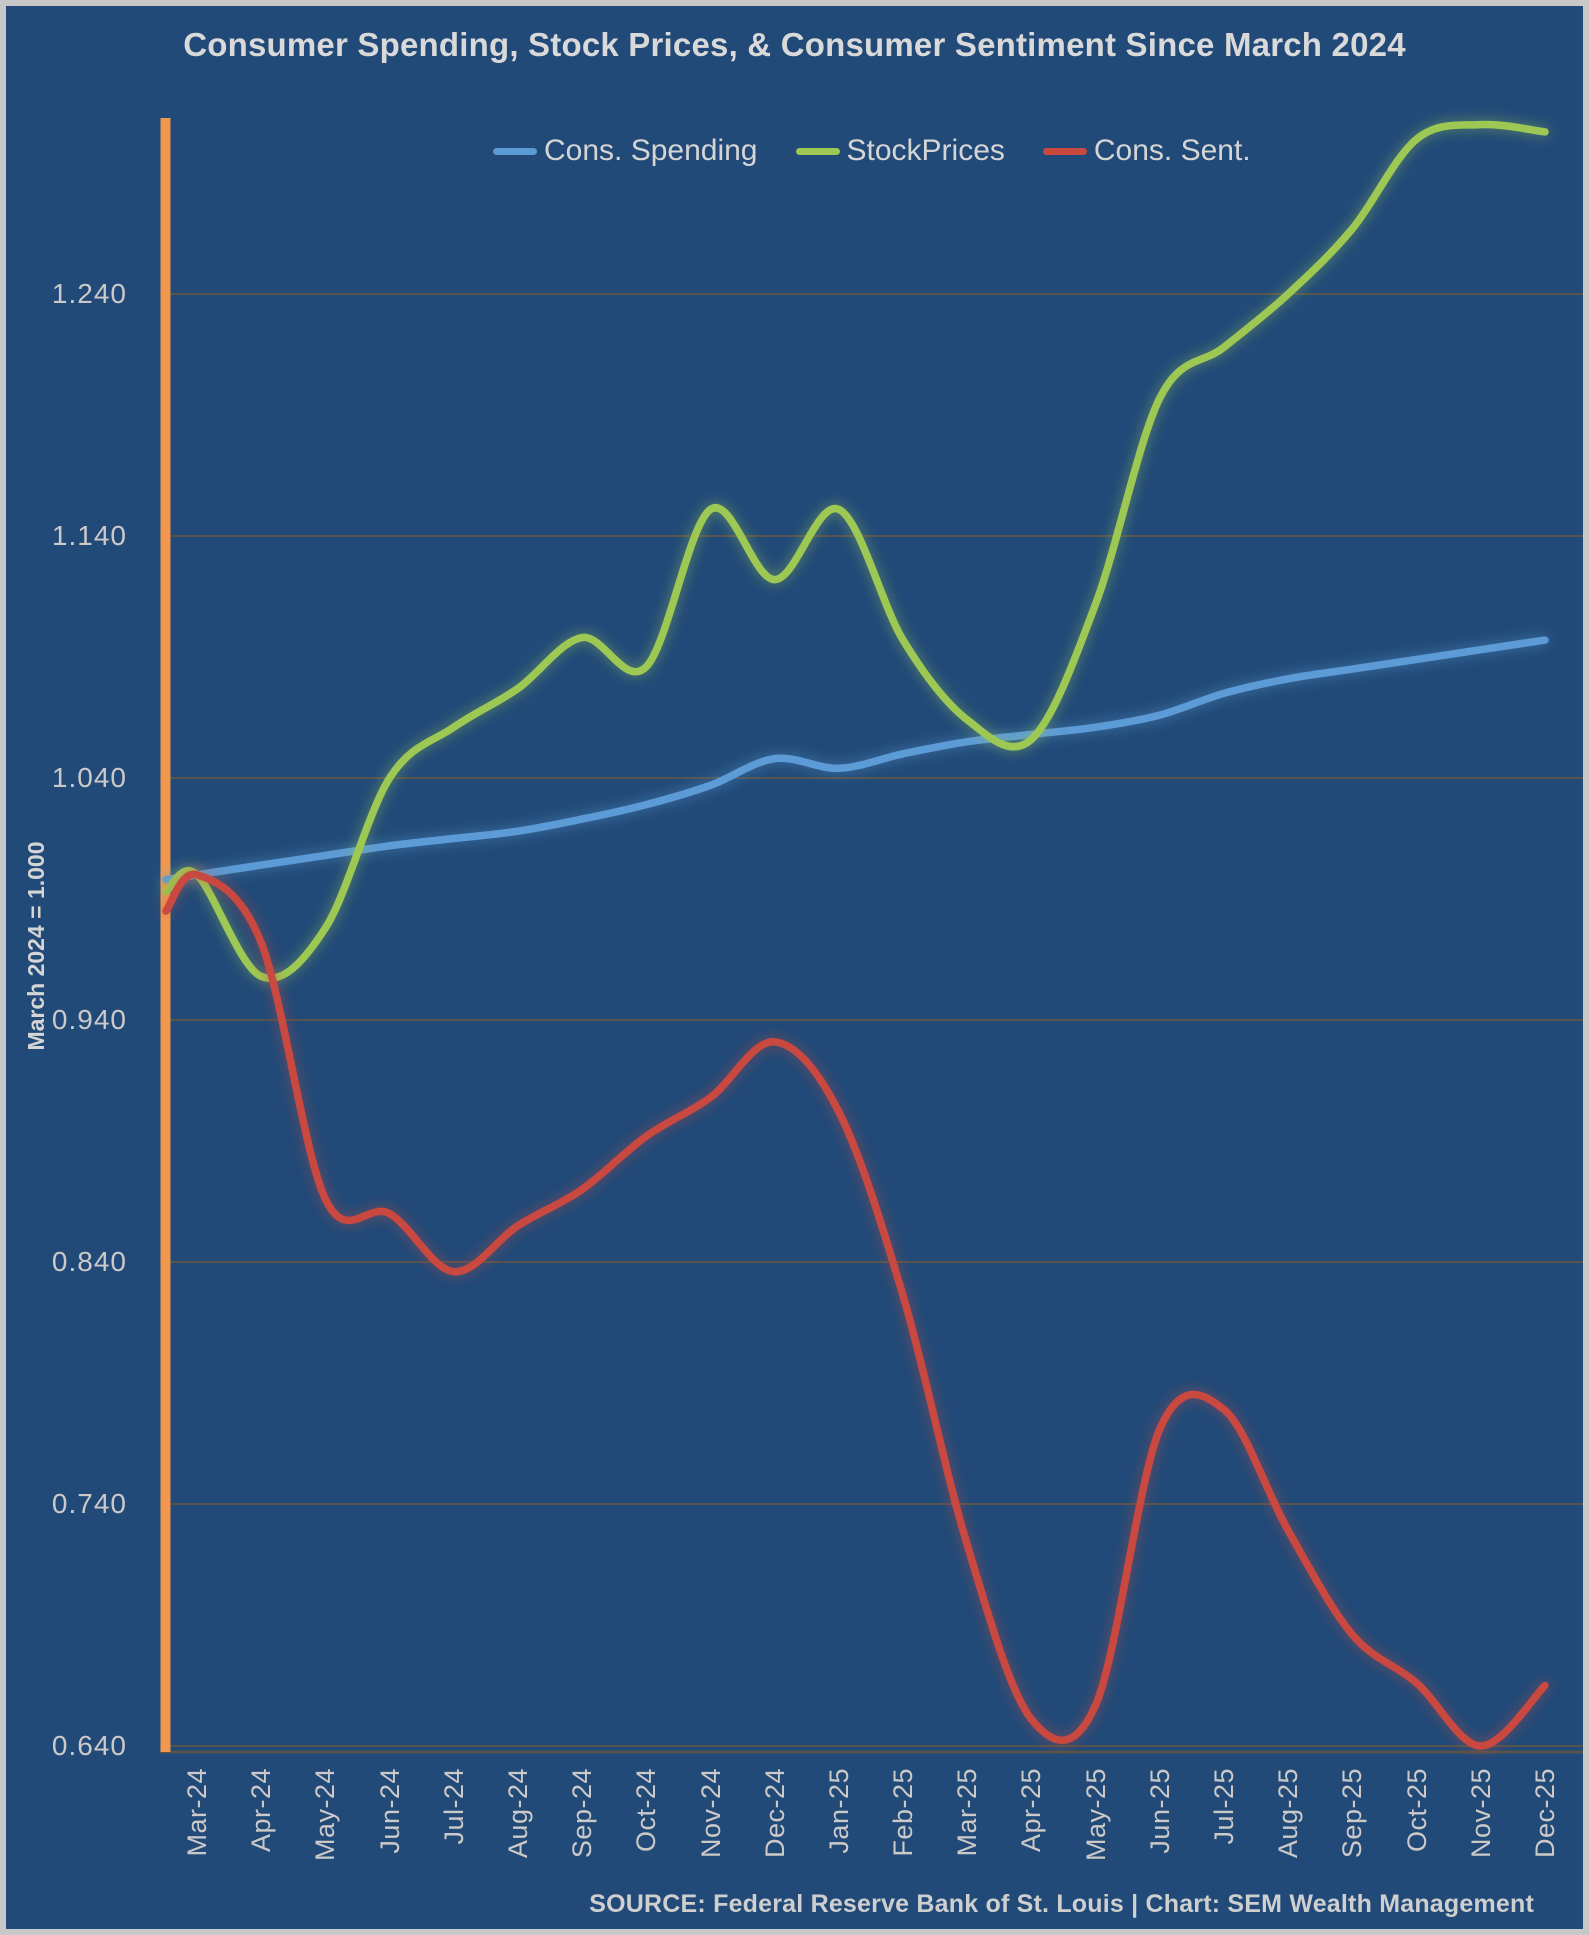 This screenshot has width=1589, height=1935. What do you see at coordinates (651, 150) in the screenshot?
I see `legend-label: Cons. Spending` at bounding box center [651, 150].